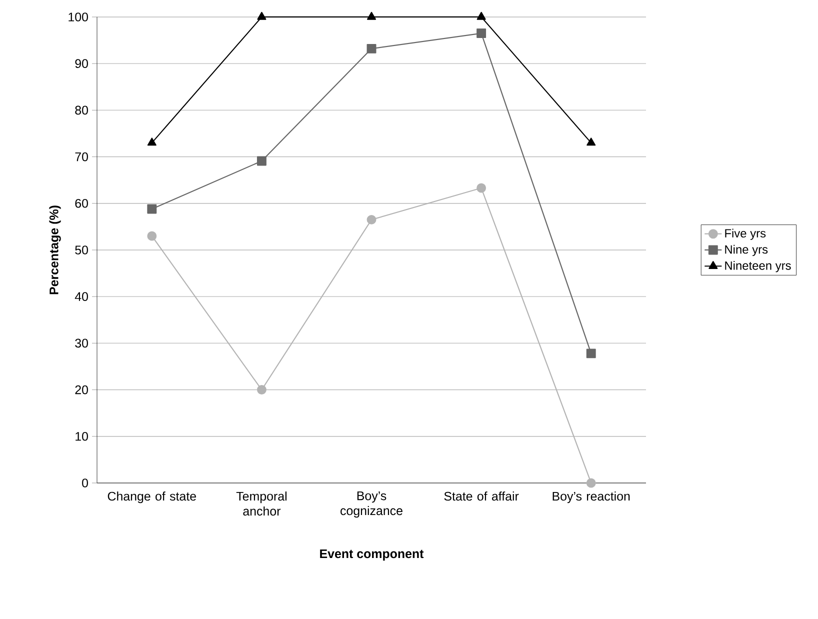  What do you see at coordinates (261, 503) in the screenshot?
I see `x-tick-label: Temporal anchor` at bounding box center [261, 503].